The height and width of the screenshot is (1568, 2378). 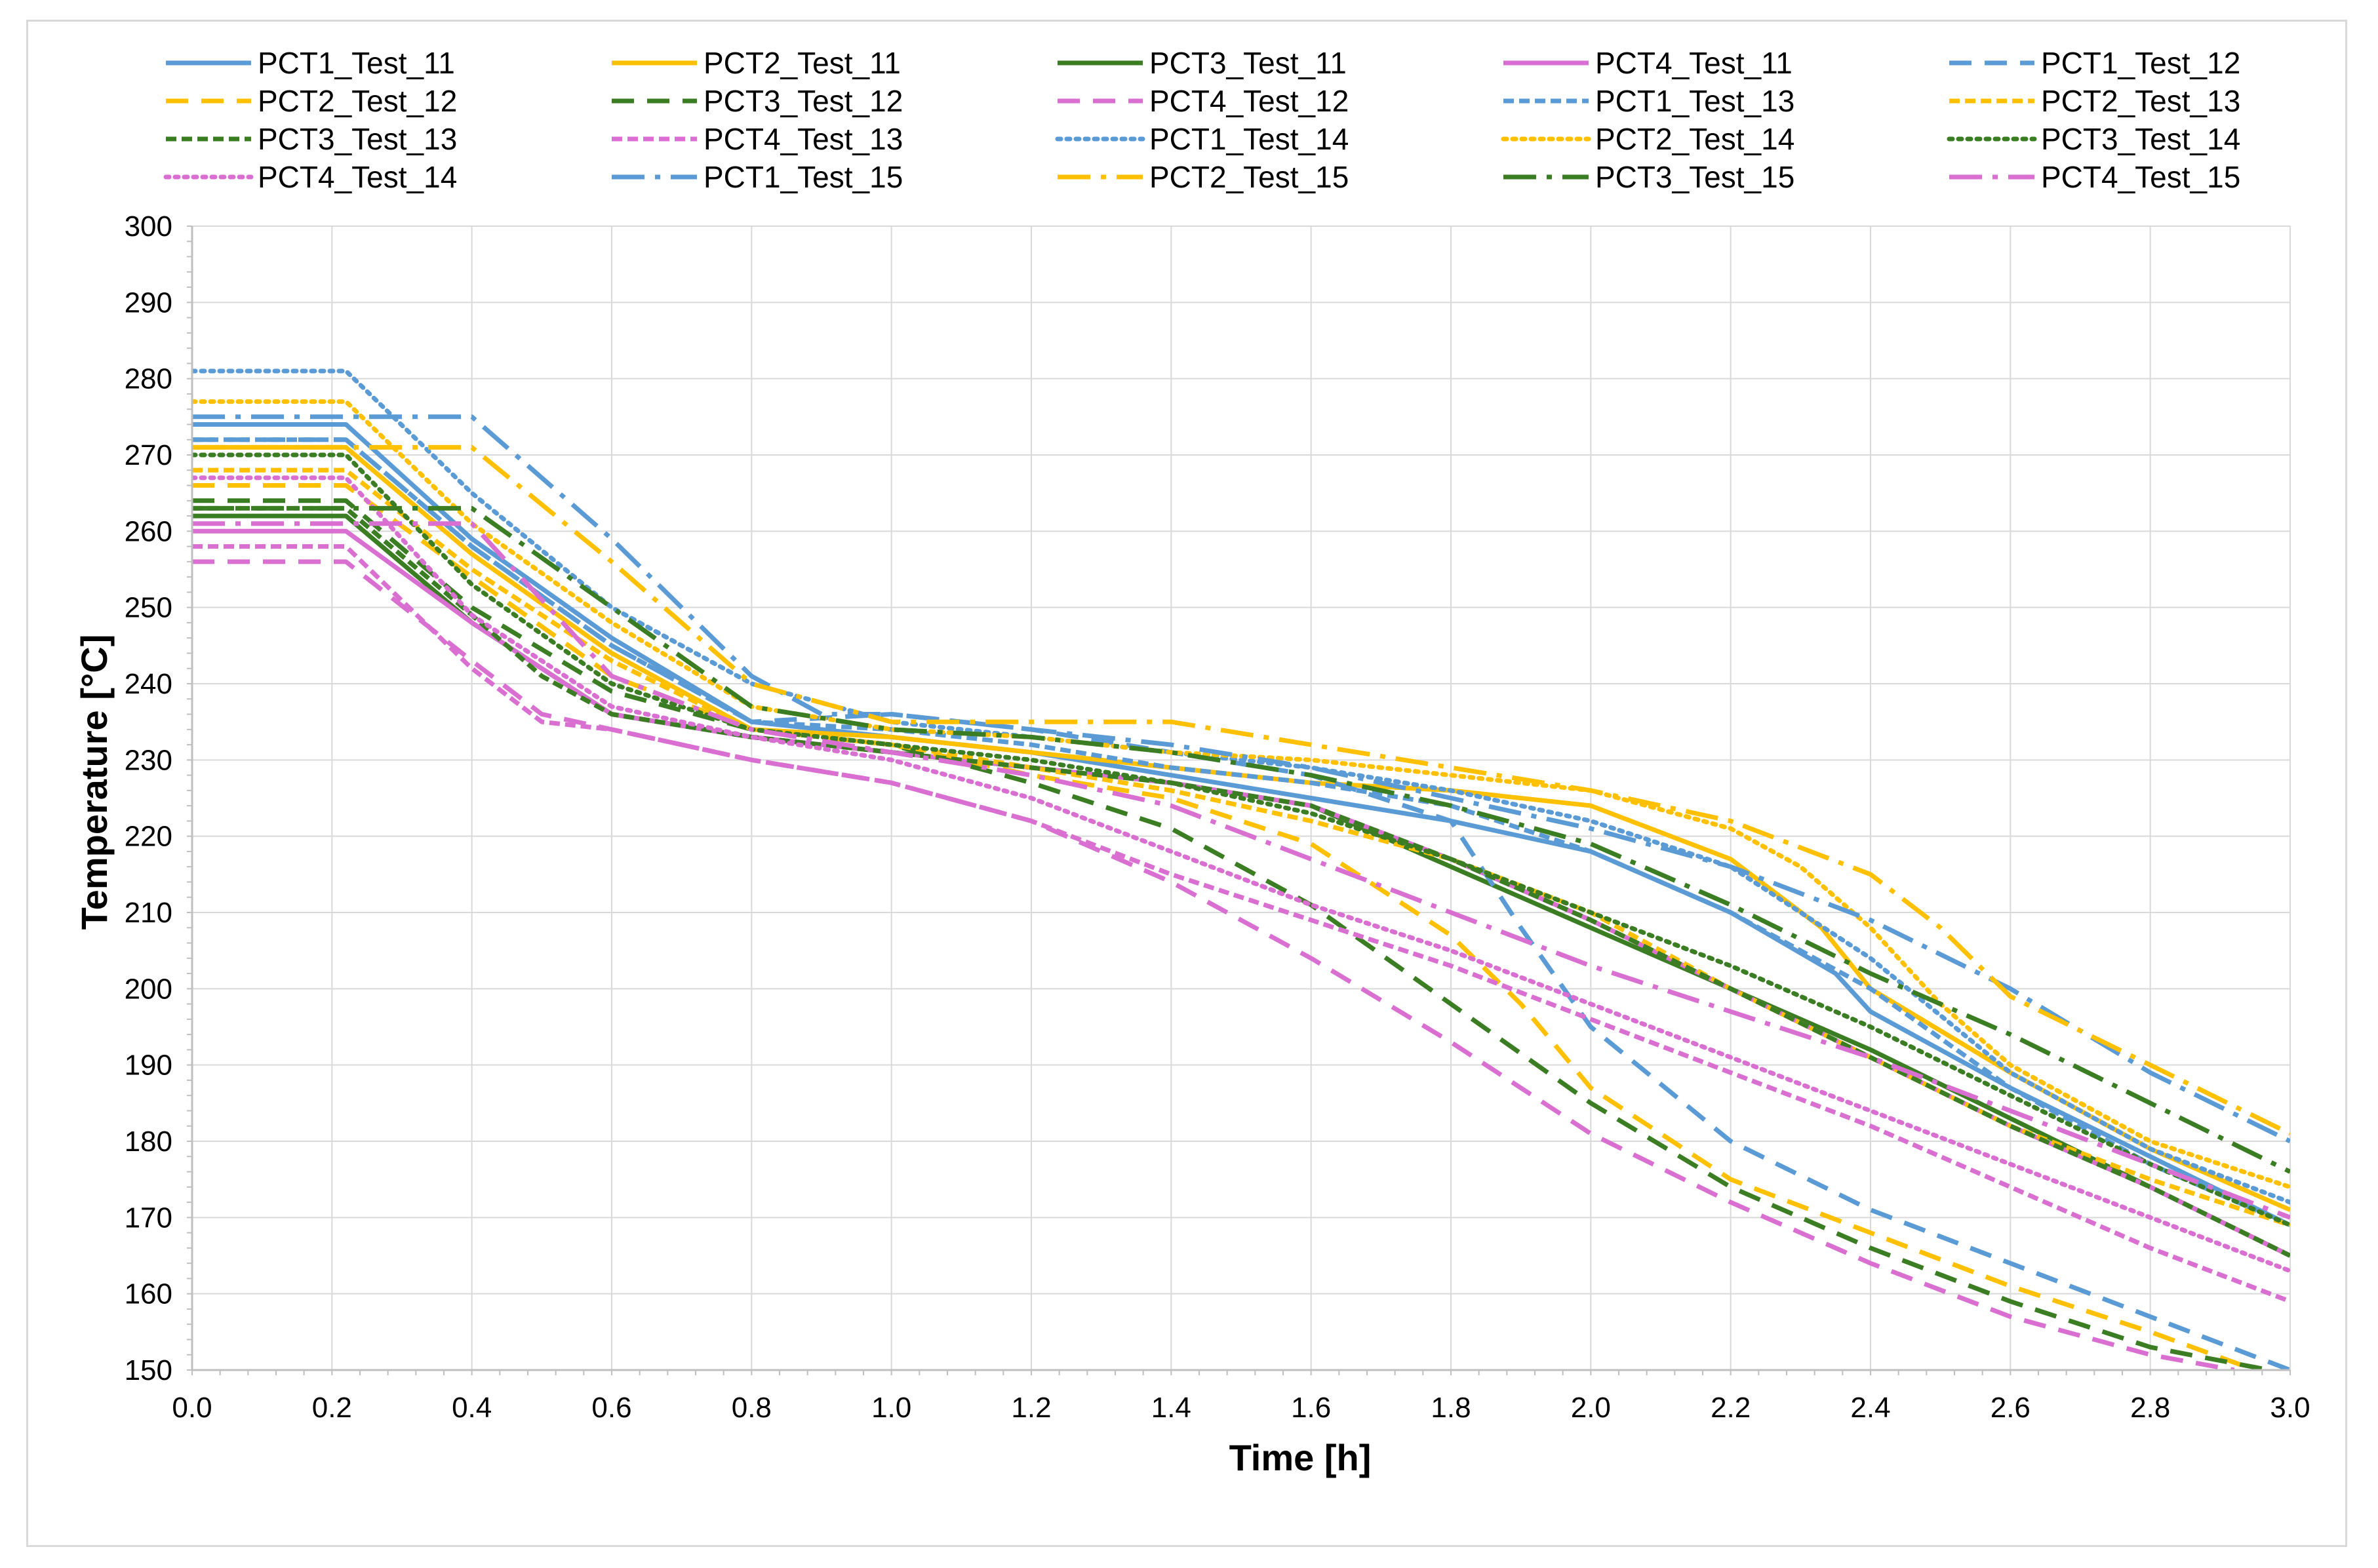 What do you see at coordinates (148, 1218) in the screenshot?
I see `y-tick-label: 170` at bounding box center [148, 1218].